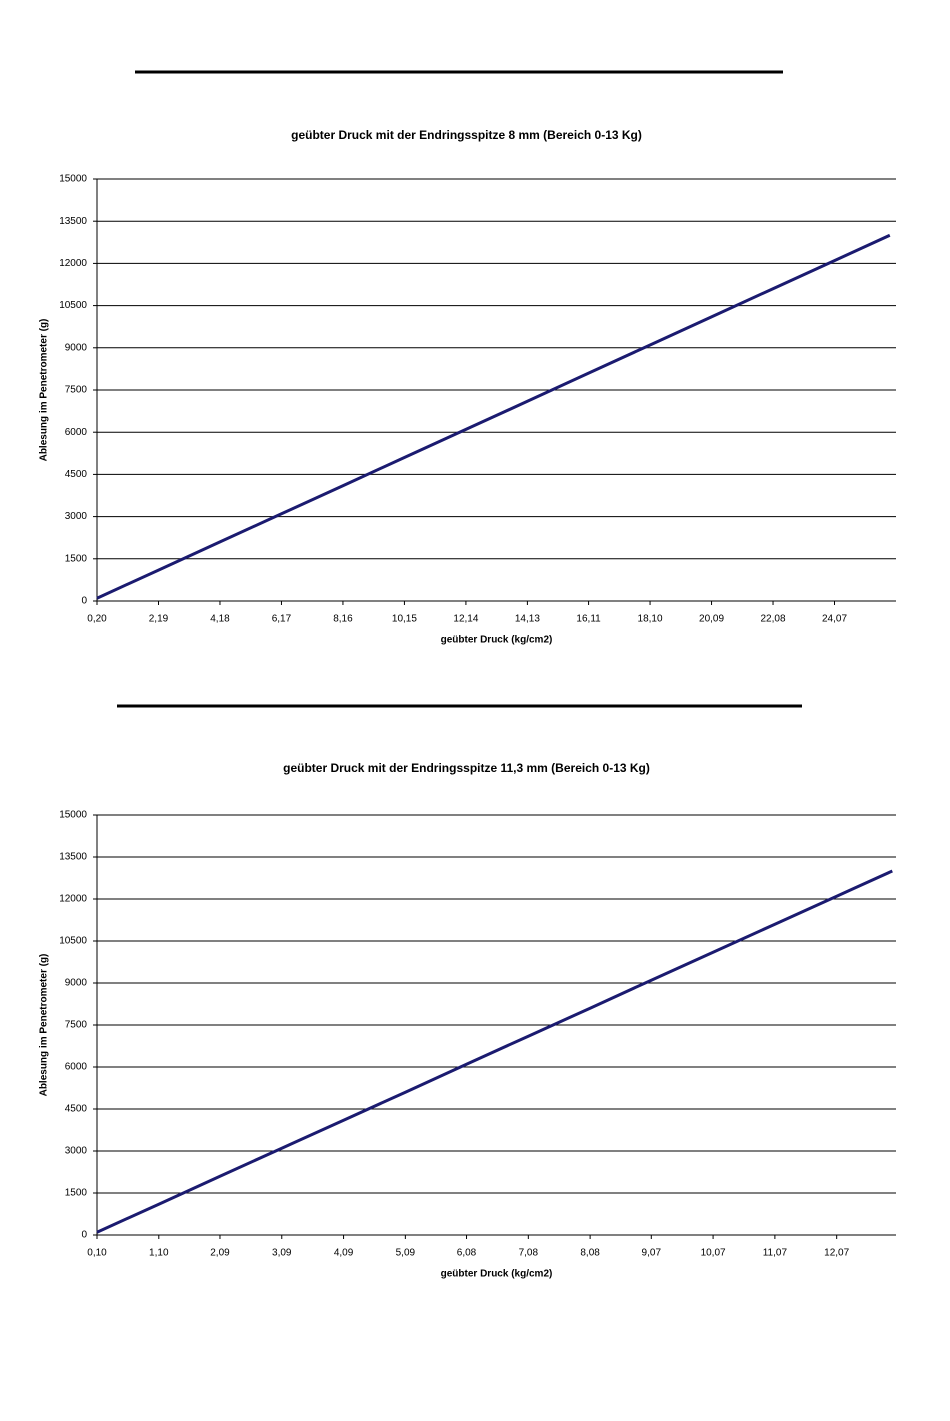  I want to click on x-tick-label: 2,19, so click(159, 619).